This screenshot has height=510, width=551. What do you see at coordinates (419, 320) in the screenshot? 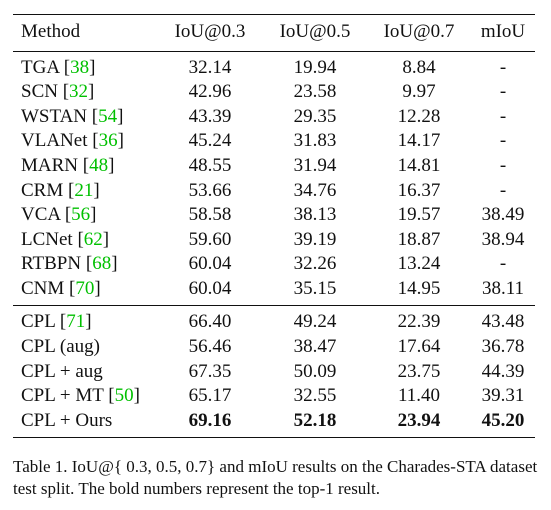
I see `value-cell: 22.39` at bounding box center [419, 320].